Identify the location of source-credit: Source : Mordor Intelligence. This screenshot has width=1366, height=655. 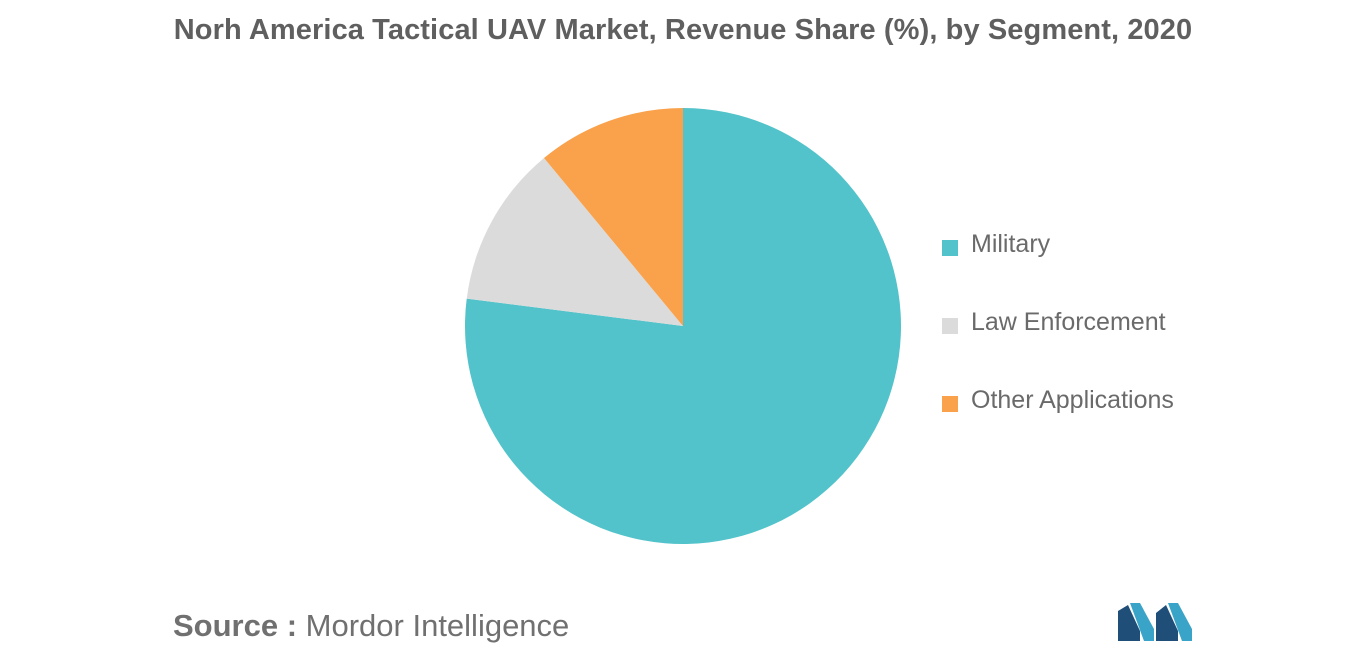
(371, 626).